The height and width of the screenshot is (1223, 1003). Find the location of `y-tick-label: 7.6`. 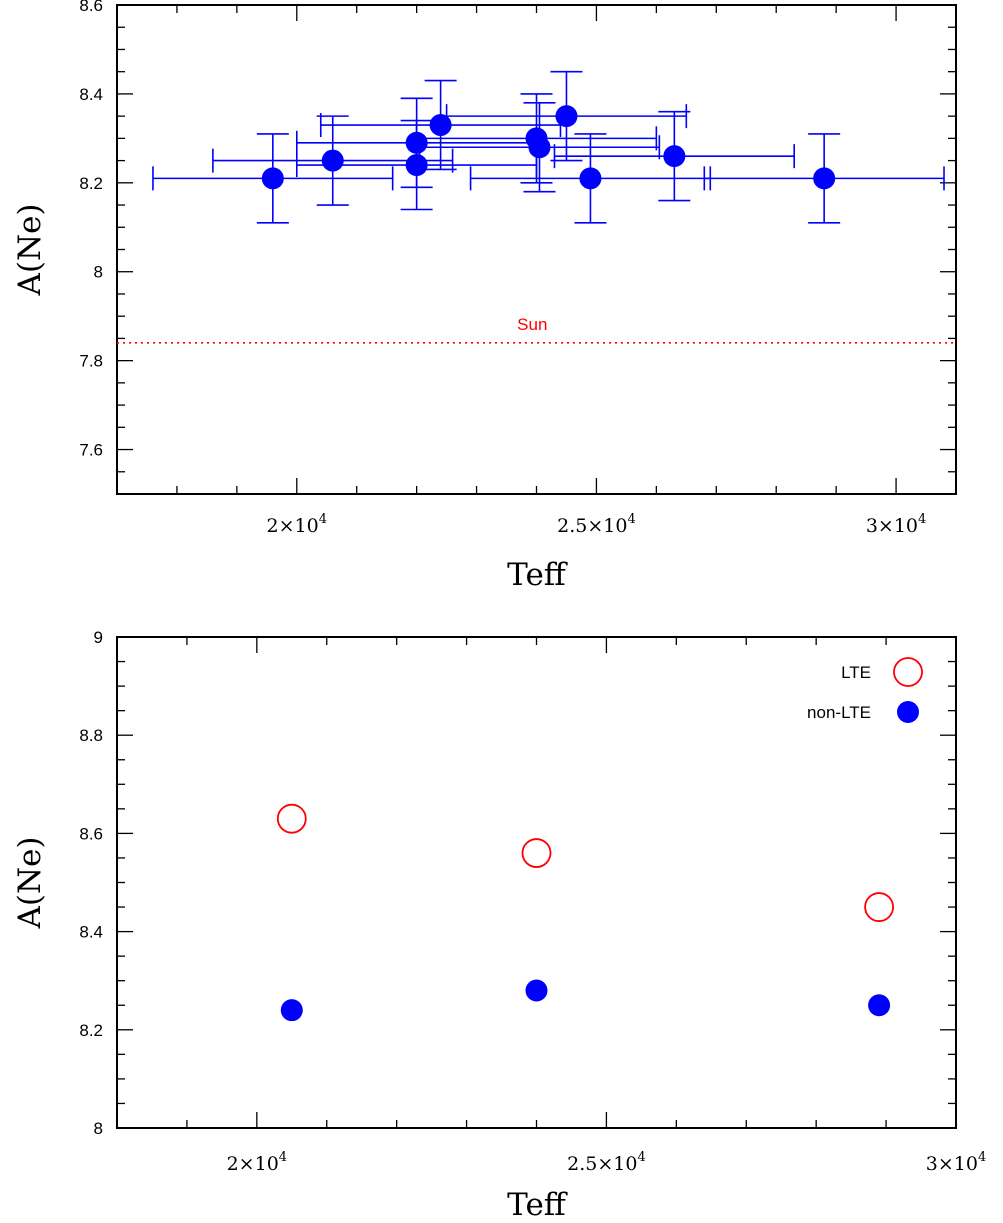

y-tick-label: 7.6 is located at coordinates (91, 450).